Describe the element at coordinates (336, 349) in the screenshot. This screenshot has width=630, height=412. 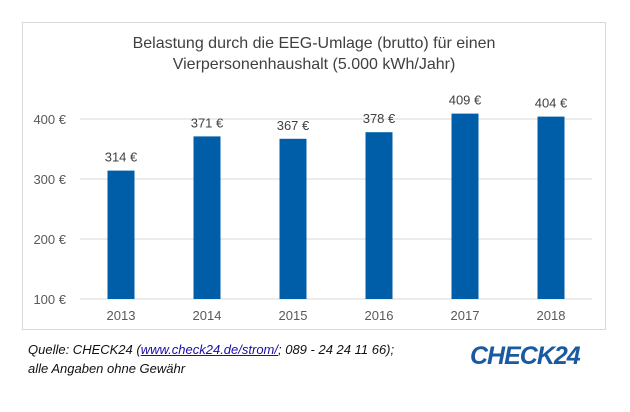
I see `source-suffix: ; 089 - 24 24 11 66);` at that location.